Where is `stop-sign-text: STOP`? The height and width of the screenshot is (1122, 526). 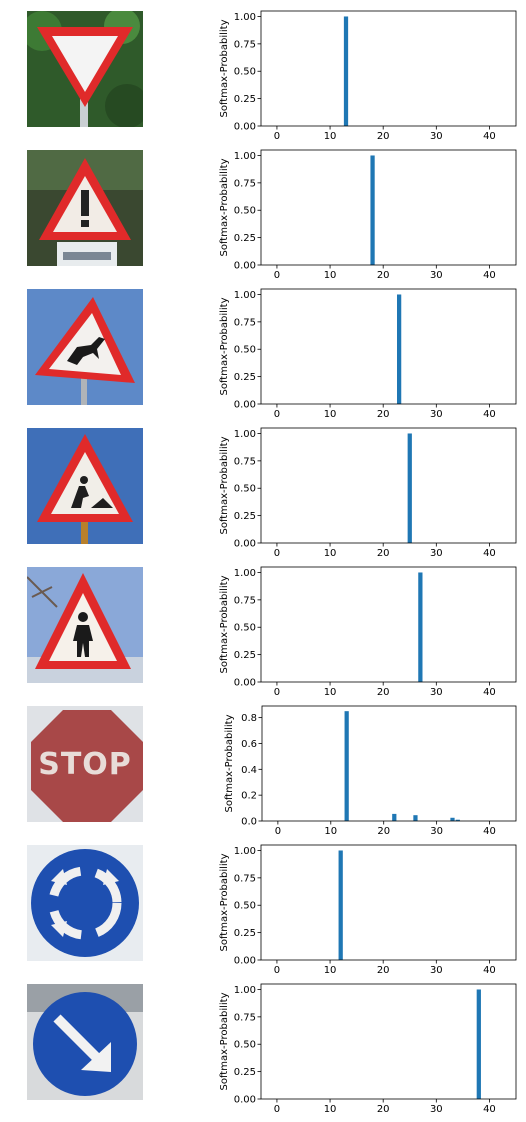
stop-sign-text: STOP is located at coordinates (85, 764).